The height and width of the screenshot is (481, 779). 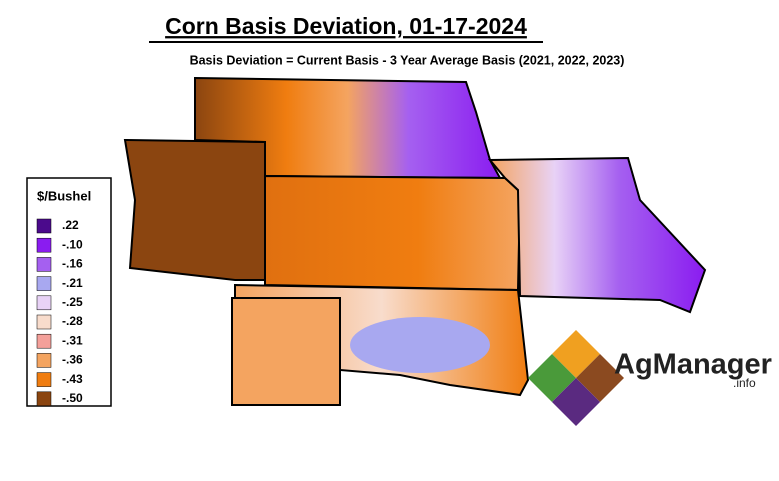 I want to click on legend-label: -.31, so click(x=72, y=340).